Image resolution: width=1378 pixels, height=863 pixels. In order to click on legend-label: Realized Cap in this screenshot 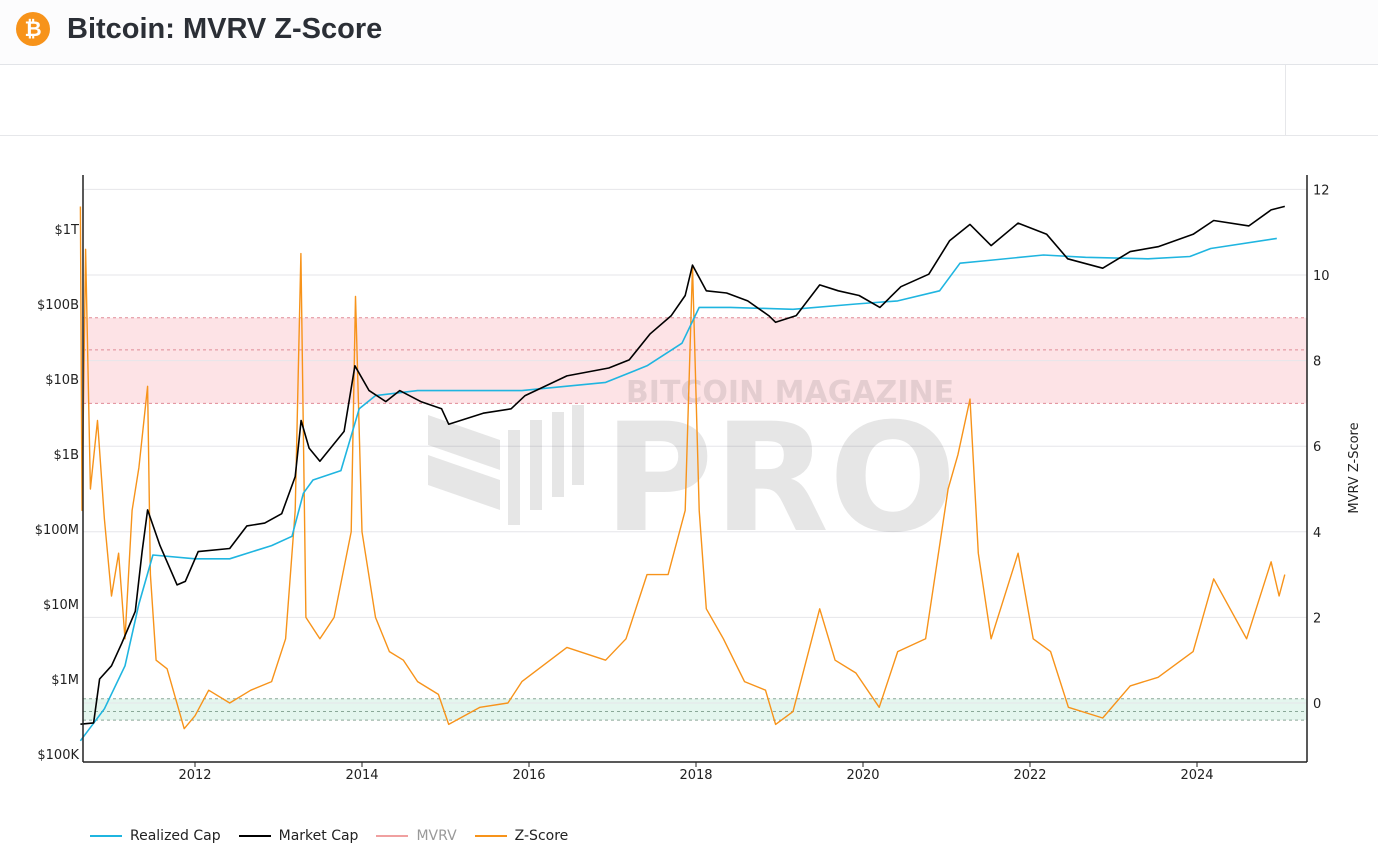, I will do `click(175, 836)`.